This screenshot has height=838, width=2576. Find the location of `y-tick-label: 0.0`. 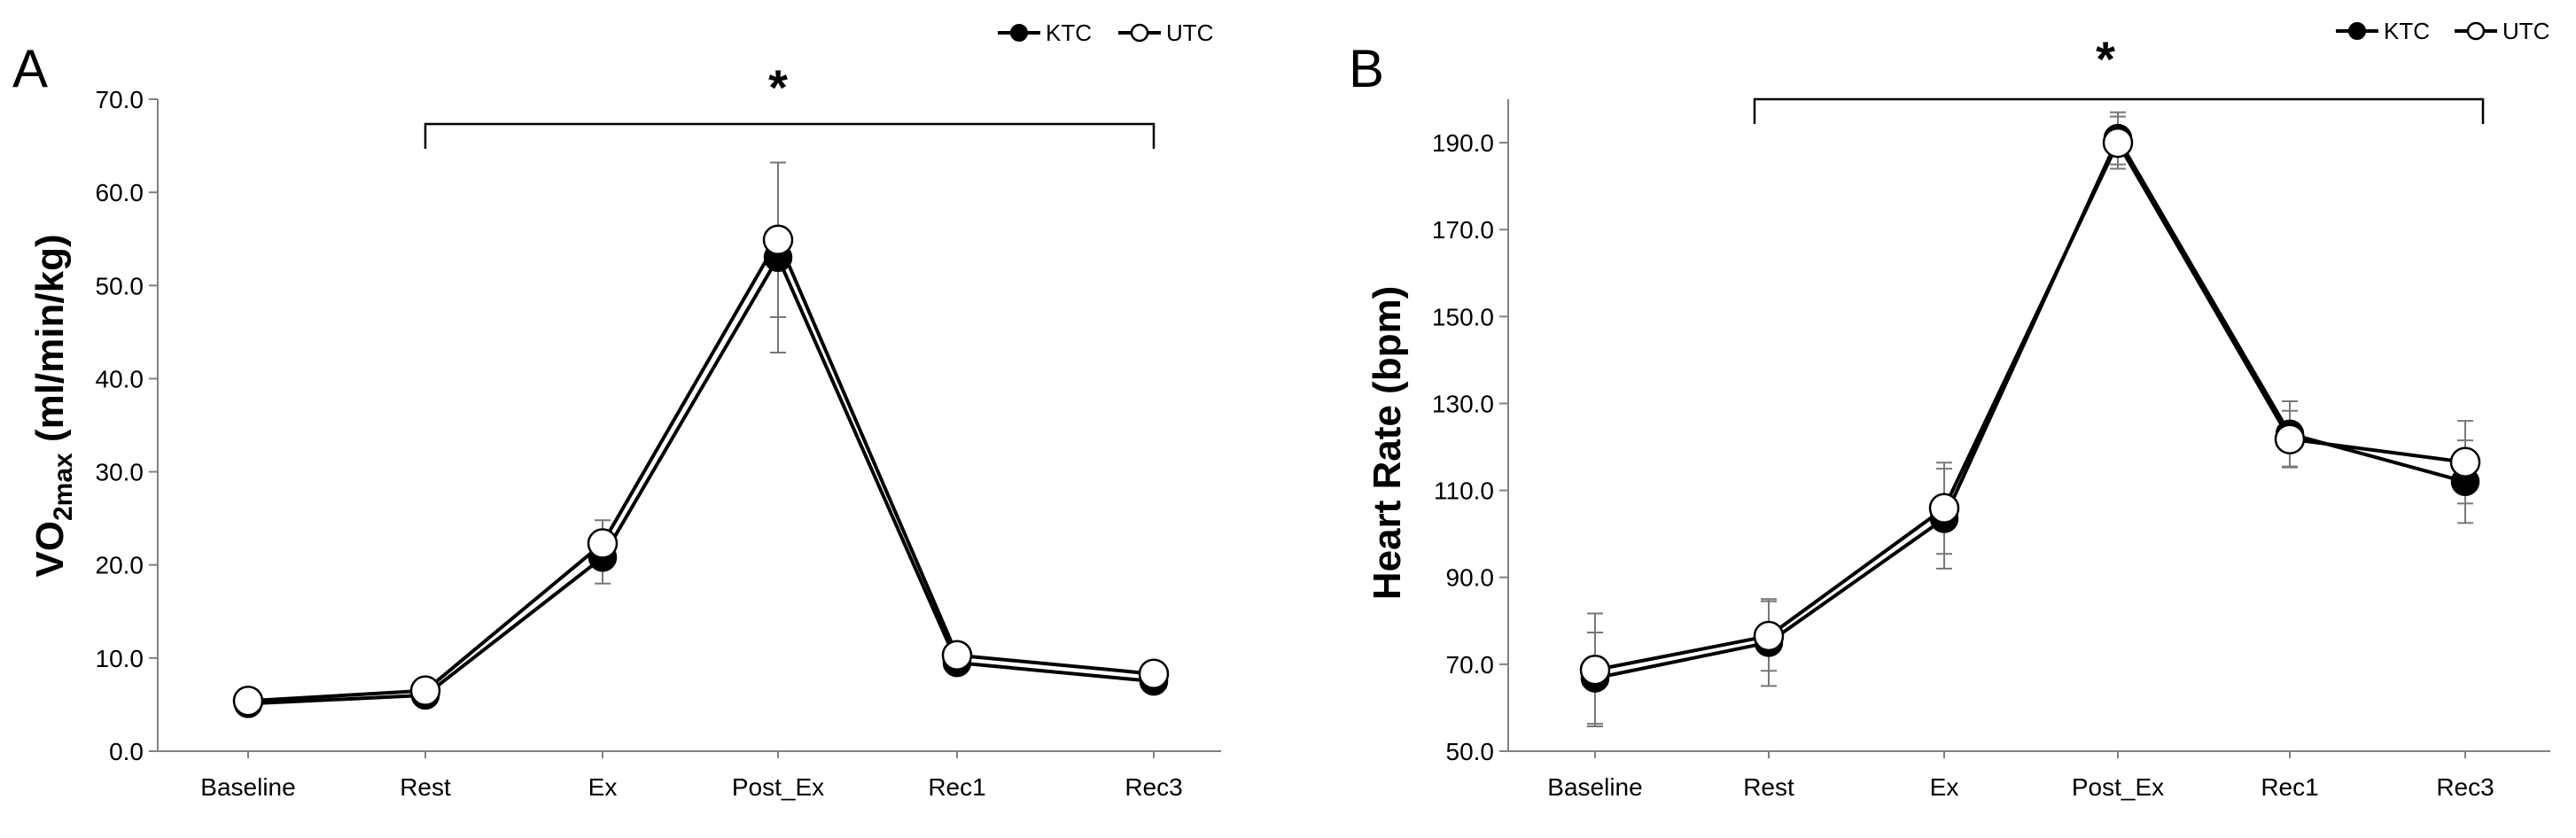

y-tick-label: 0.0 is located at coordinates (127, 752).